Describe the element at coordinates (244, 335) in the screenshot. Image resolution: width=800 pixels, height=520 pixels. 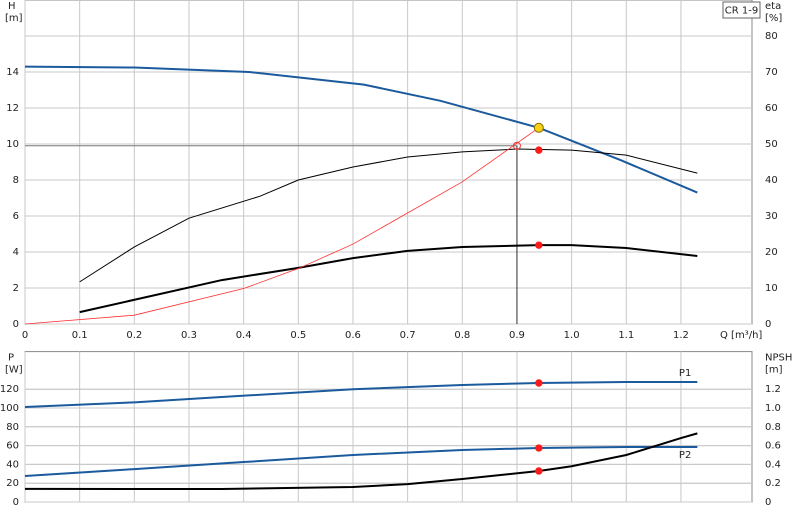
I see `x-tick-label: 0.4` at that location.